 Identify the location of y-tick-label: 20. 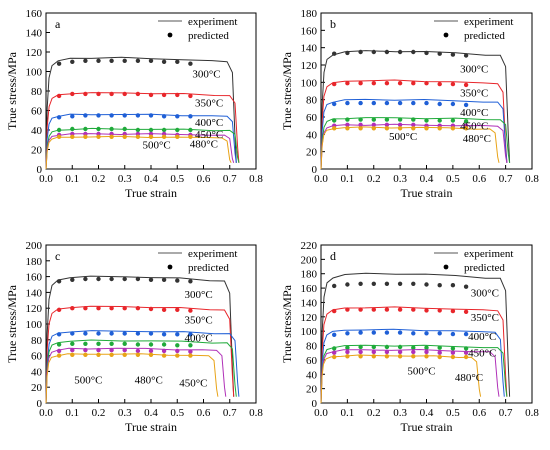
(37, 388).